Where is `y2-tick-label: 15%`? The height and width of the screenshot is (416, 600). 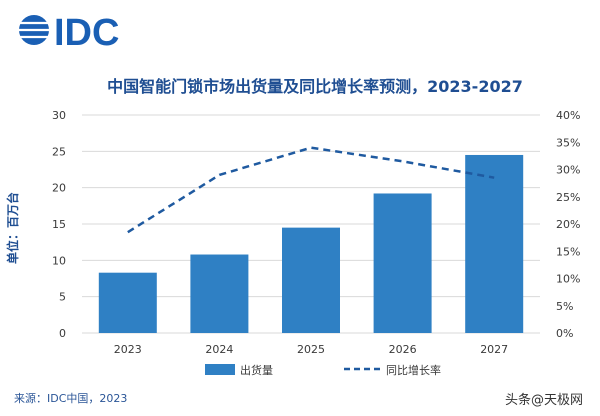 y2-tick-label: 15% is located at coordinates (568, 251).